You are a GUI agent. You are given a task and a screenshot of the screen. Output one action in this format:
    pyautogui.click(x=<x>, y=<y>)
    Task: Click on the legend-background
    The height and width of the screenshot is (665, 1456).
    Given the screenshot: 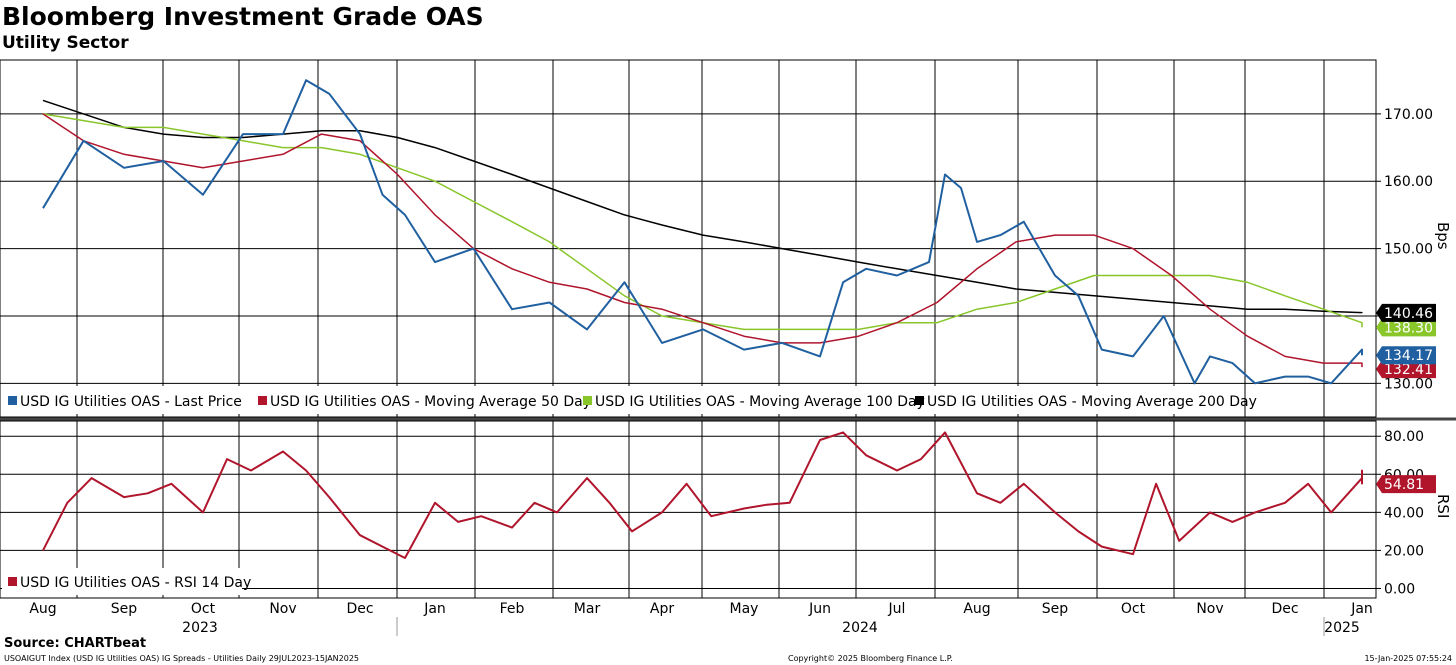 What is the action you would take?
    pyautogui.click(x=616, y=400)
    